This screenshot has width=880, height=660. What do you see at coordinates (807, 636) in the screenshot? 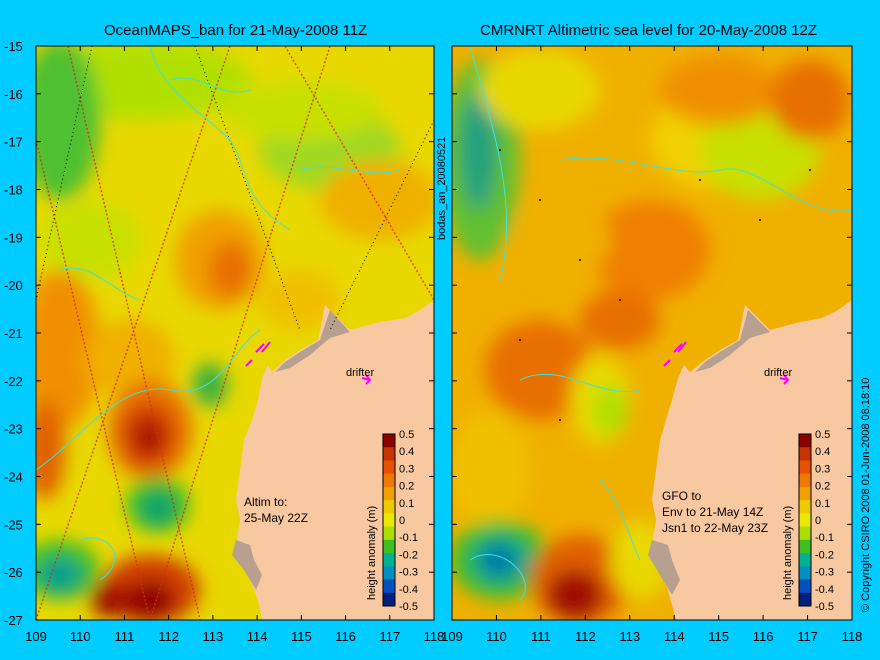
I see `x-tick-label-right: 117` at bounding box center [807, 636].